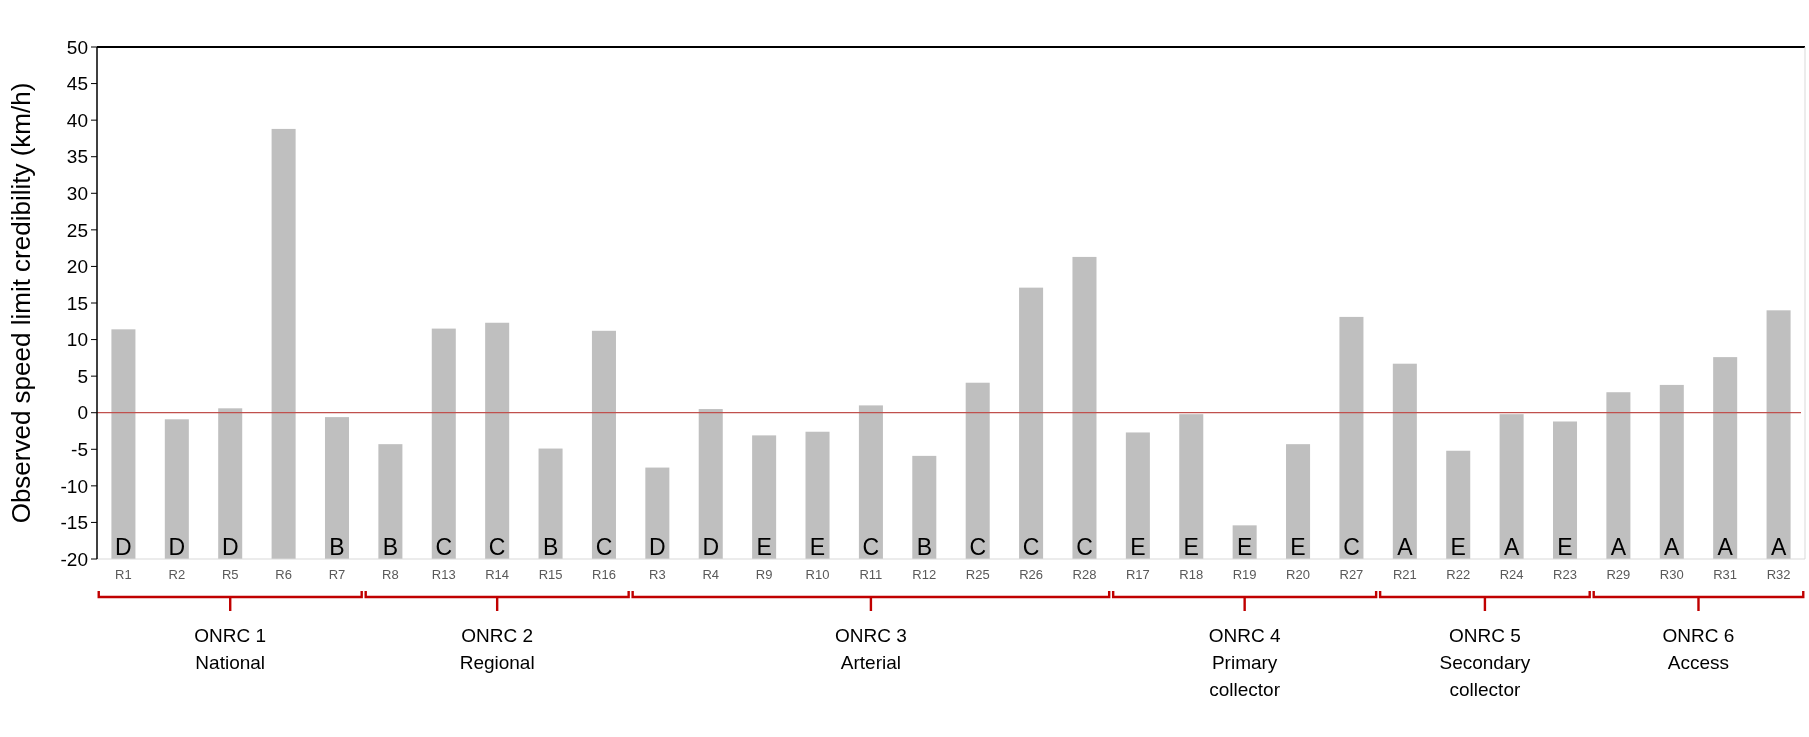  Describe the element at coordinates (1458, 574) in the screenshot. I see `x-tick-label: R22` at that location.